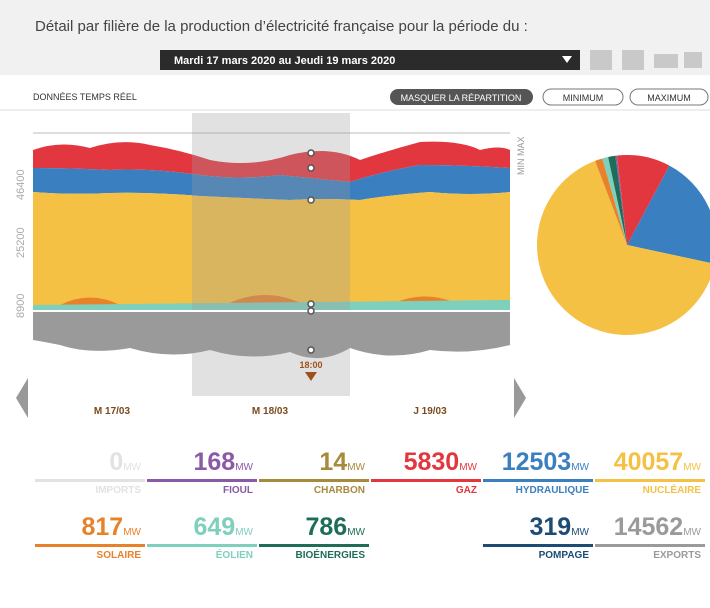  I want to click on tile-value: 40057MW, so click(658, 462).